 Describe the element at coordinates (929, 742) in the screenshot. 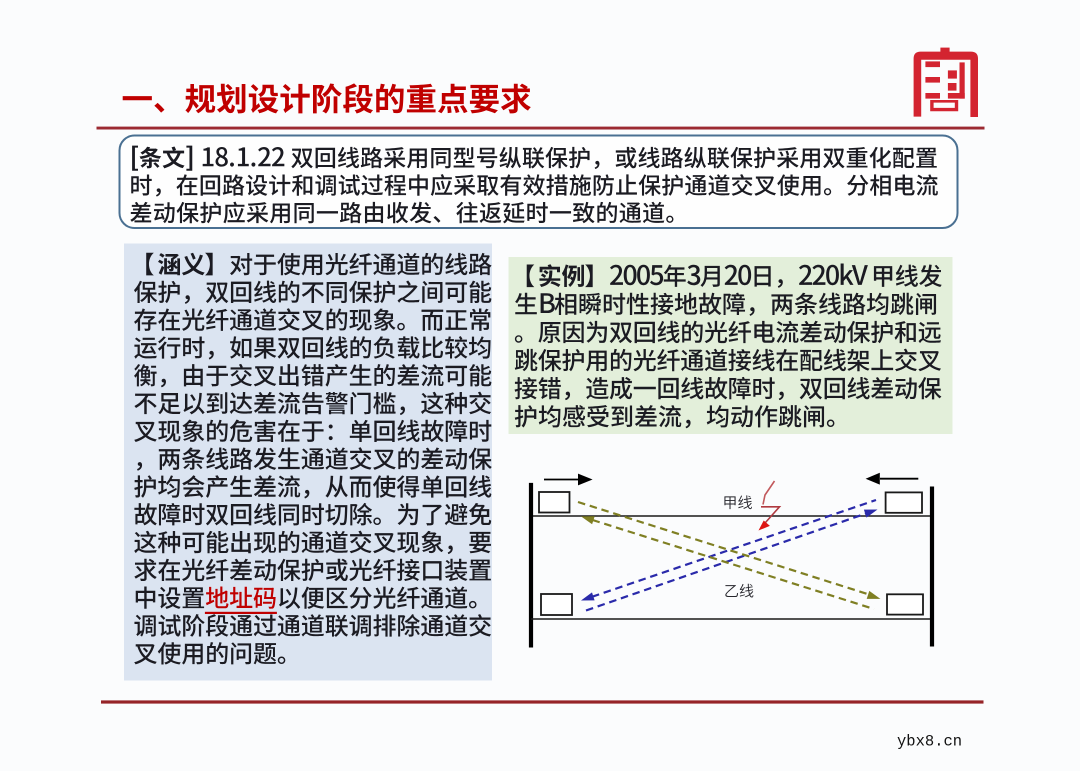

I see `svg-text: ybx8.cn` at that location.